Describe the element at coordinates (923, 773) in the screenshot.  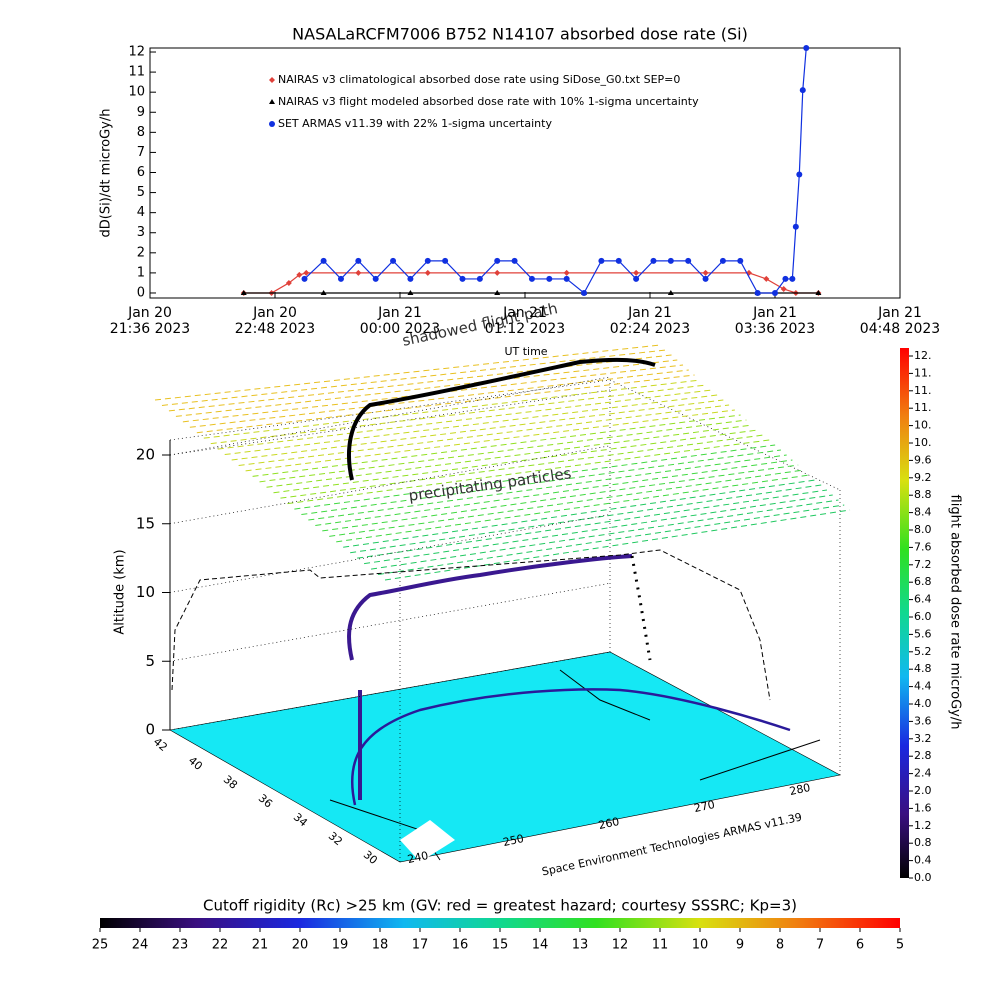
I see `colorbar-tick-label: 2.4` at that location.